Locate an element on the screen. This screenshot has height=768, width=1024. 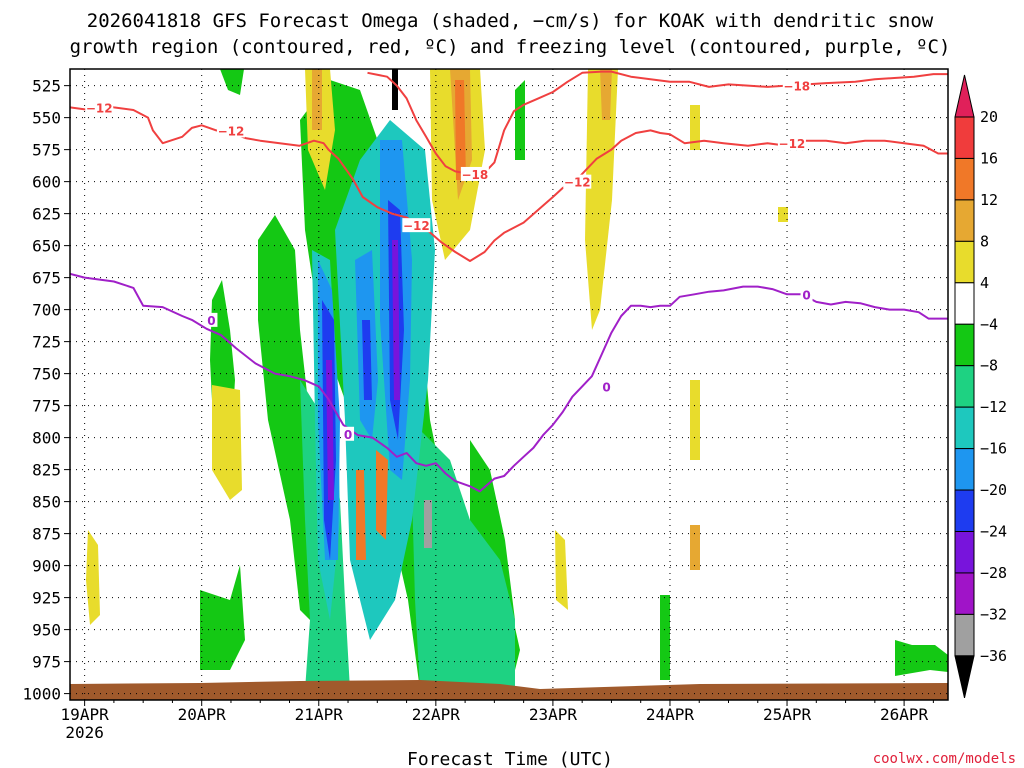
y-tick-label: 525 is located at coordinates (46, 86).